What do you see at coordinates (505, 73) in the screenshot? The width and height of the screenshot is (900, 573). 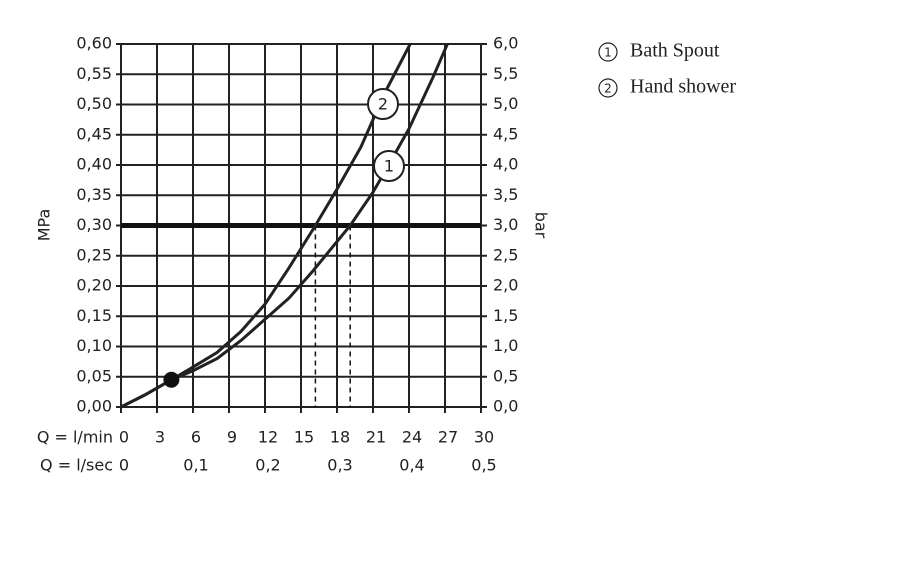 I see `y2-tick-label: 5,5` at bounding box center [505, 73].